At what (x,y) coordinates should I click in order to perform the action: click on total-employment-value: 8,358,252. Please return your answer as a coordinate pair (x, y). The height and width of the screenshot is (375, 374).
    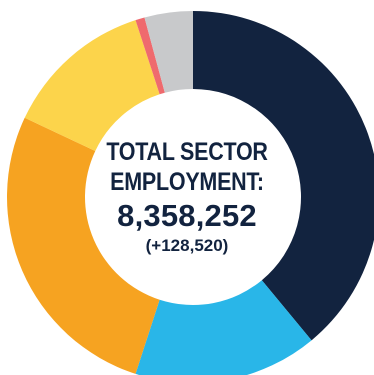
    Looking at the image, I should click on (187, 215).